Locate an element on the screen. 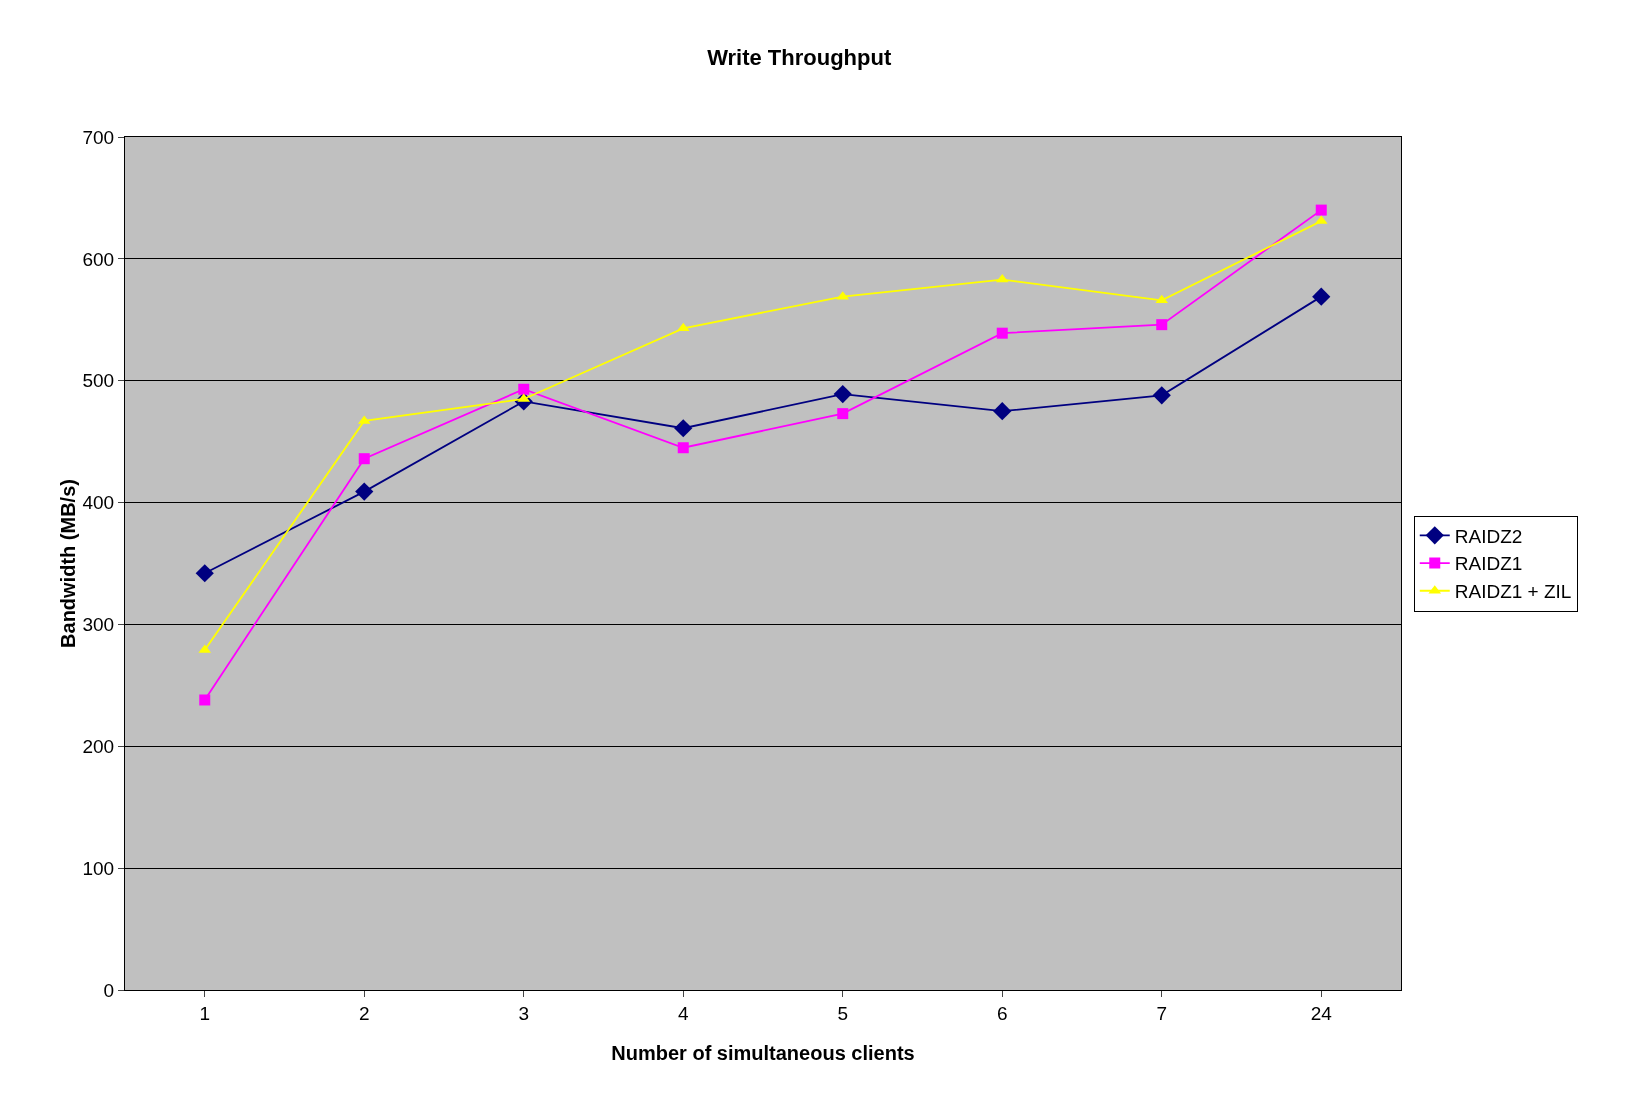 This screenshot has width=1631, height=1100. legend-label: RAIDZ2 is located at coordinates (1488, 536).